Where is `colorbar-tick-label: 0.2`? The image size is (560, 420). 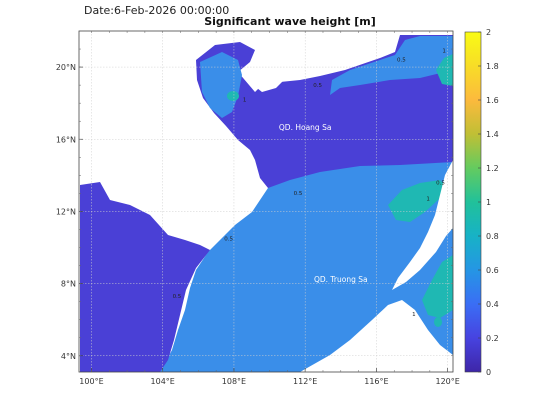
colorbar-tick-label: 0.2 is located at coordinates (492, 338).